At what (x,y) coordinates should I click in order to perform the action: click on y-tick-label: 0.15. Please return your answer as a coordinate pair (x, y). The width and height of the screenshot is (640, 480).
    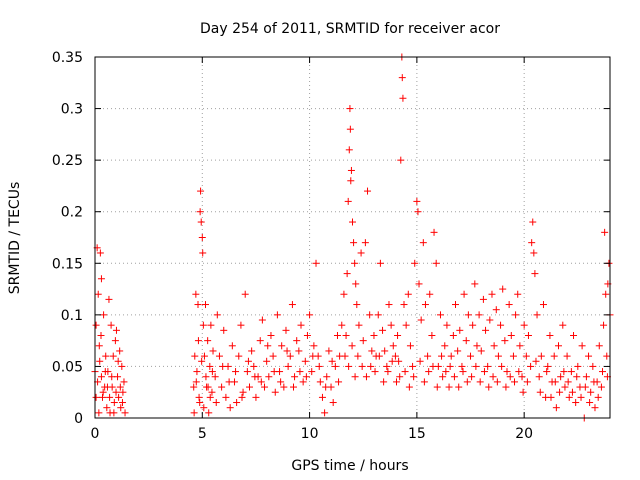
    Looking at the image, I should click on (67, 264).